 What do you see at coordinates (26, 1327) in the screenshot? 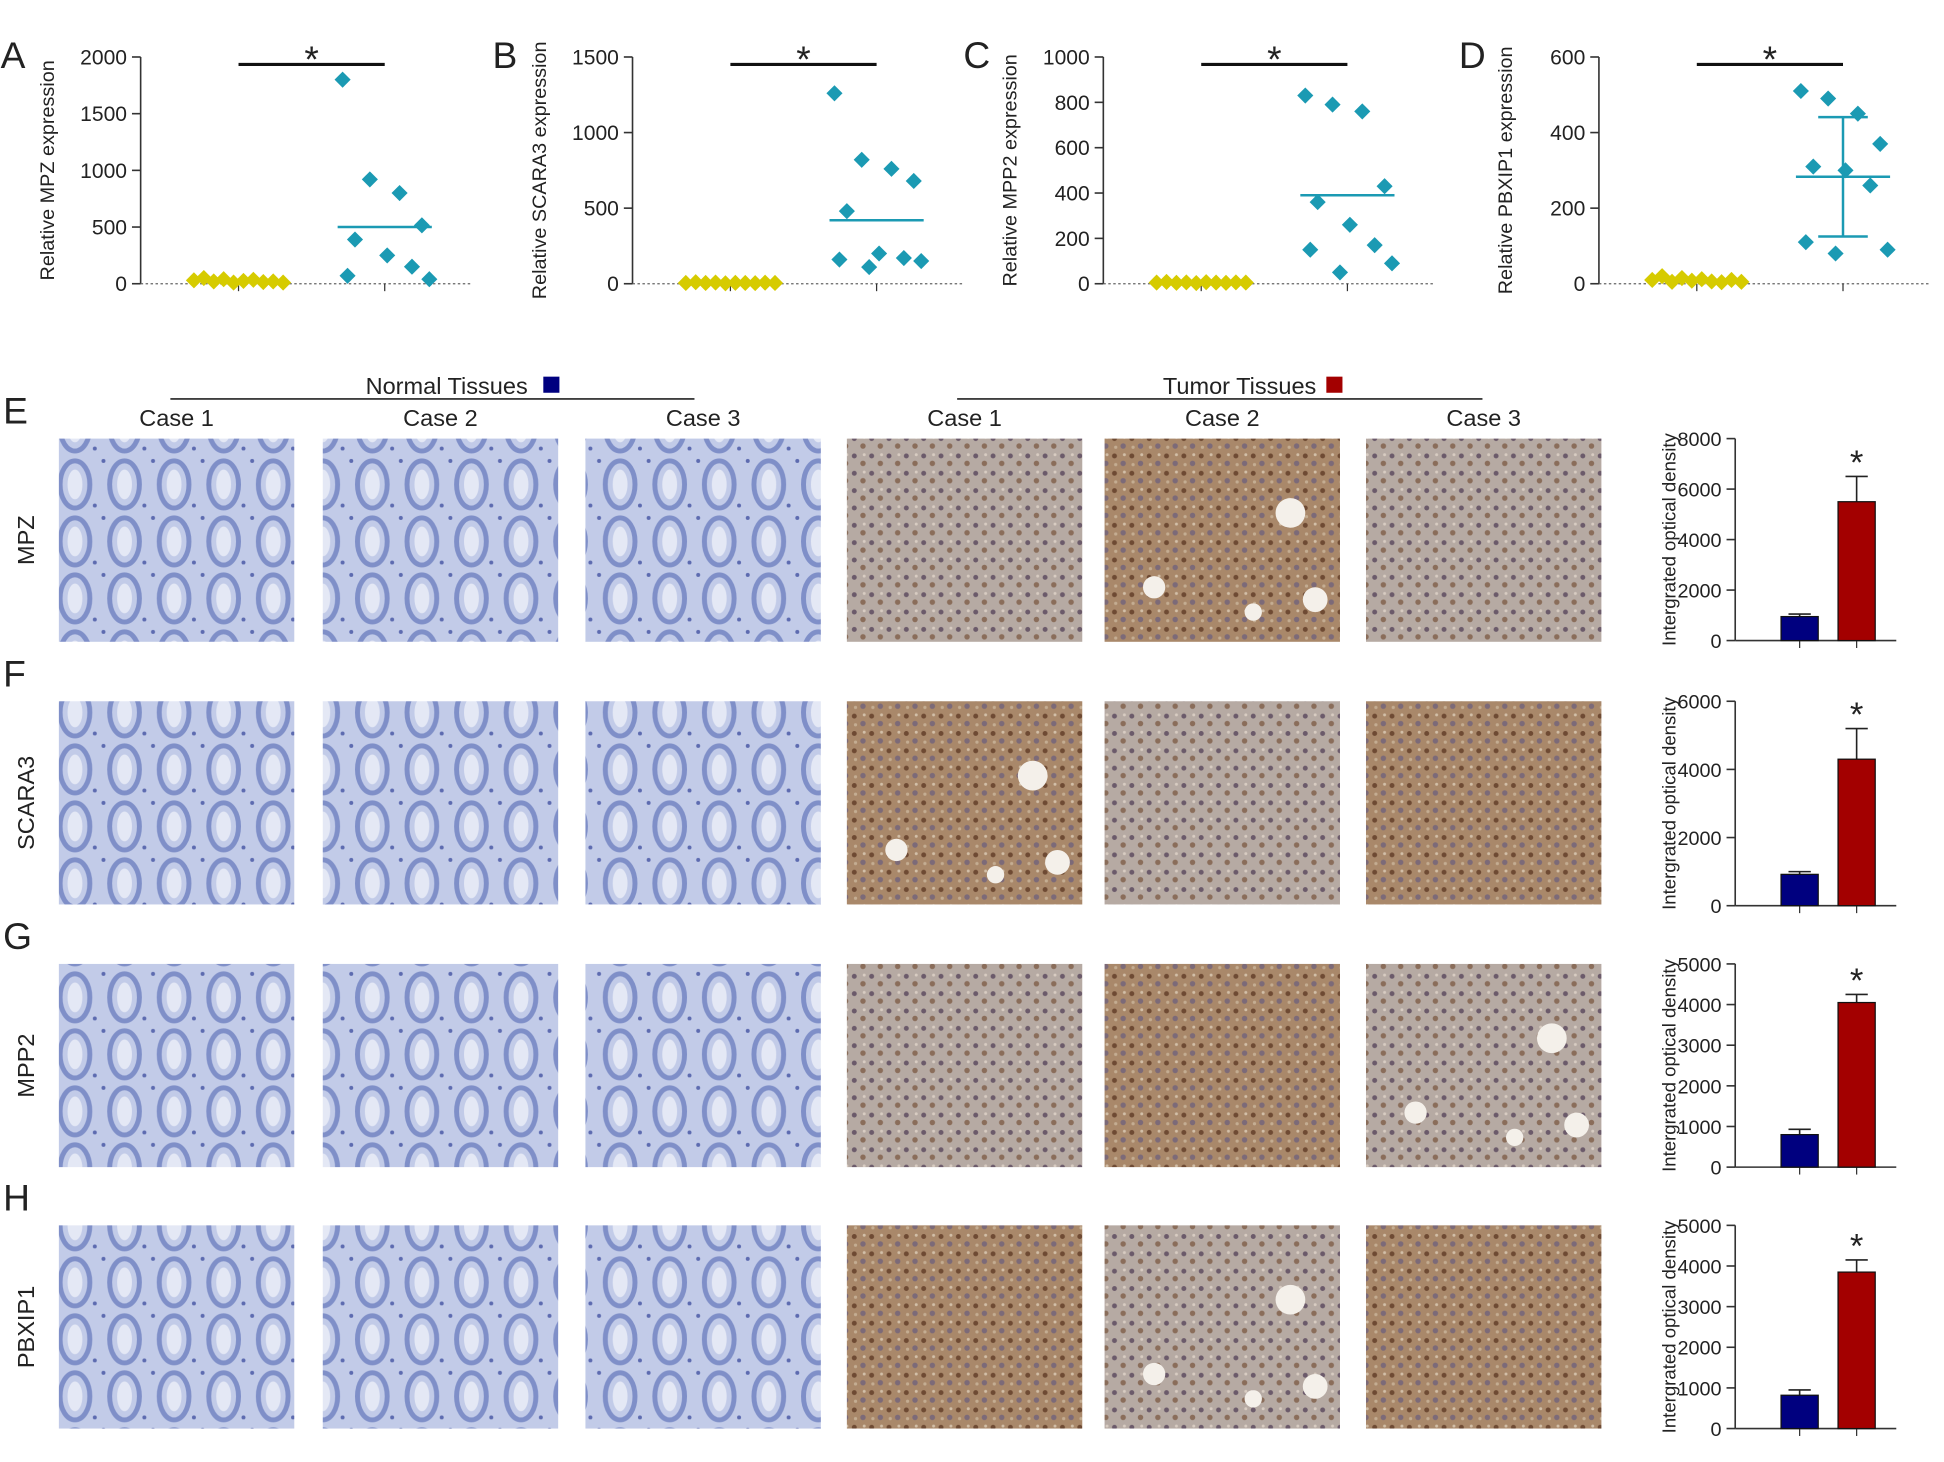
I see `row-label: PBXIP1` at bounding box center [26, 1327].